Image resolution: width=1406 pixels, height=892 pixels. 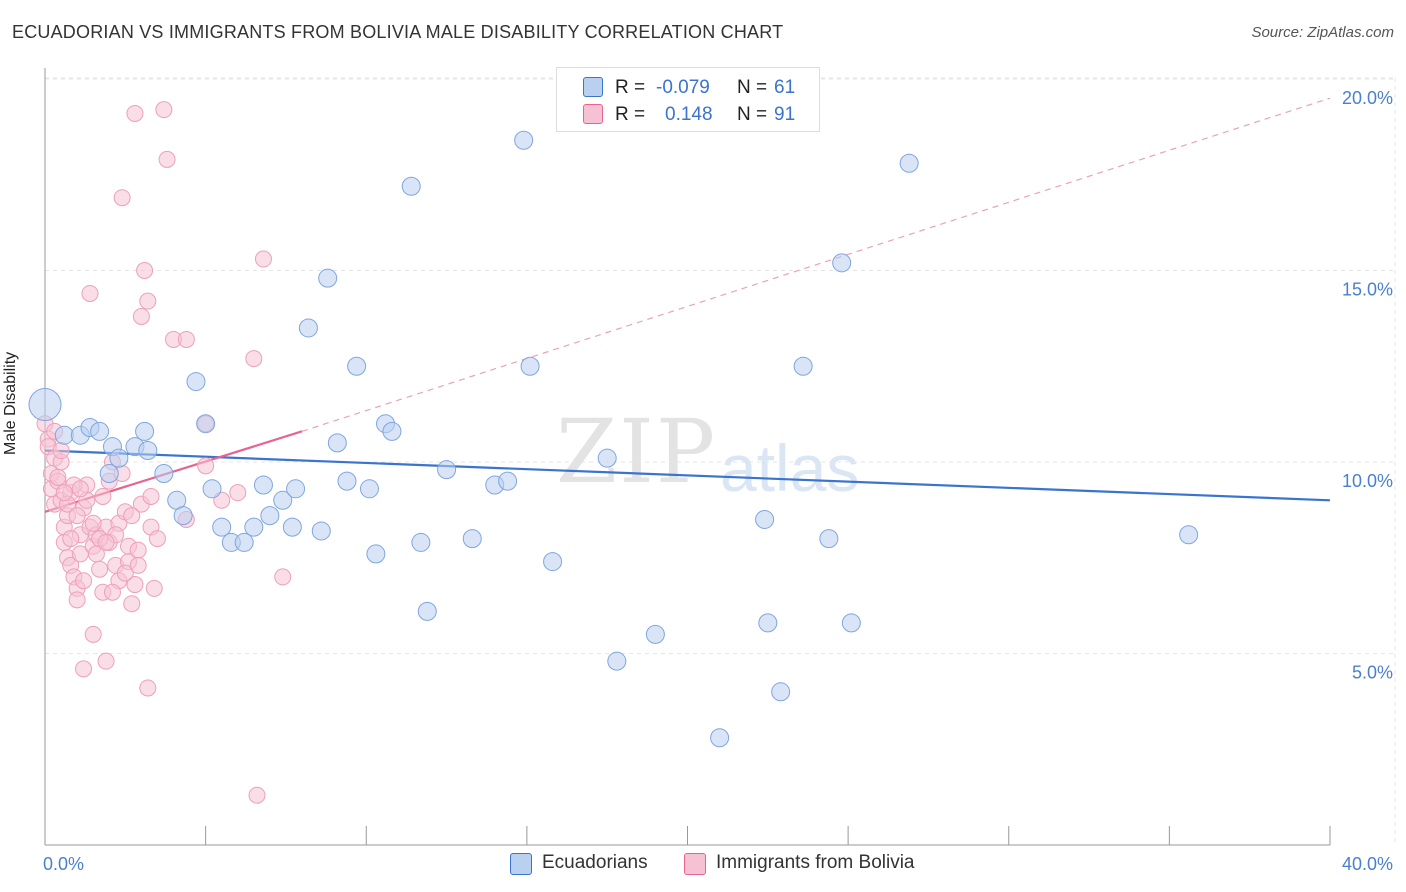 What do you see at coordinates (785, 114) in the screenshot?
I see `legend-n-value-2: 91` at bounding box center [785, 114].